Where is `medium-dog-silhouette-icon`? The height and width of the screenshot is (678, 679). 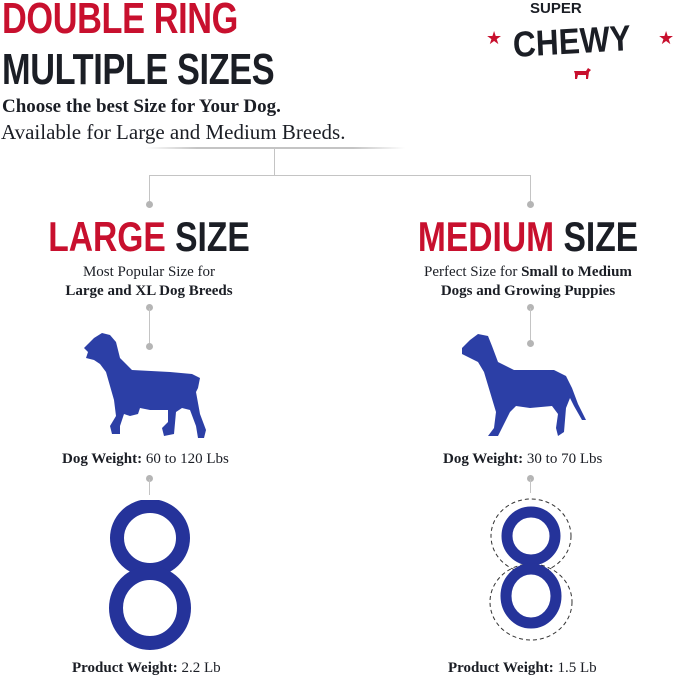
medium-dog-silhouette-icon is located at coordinates (524, 385).